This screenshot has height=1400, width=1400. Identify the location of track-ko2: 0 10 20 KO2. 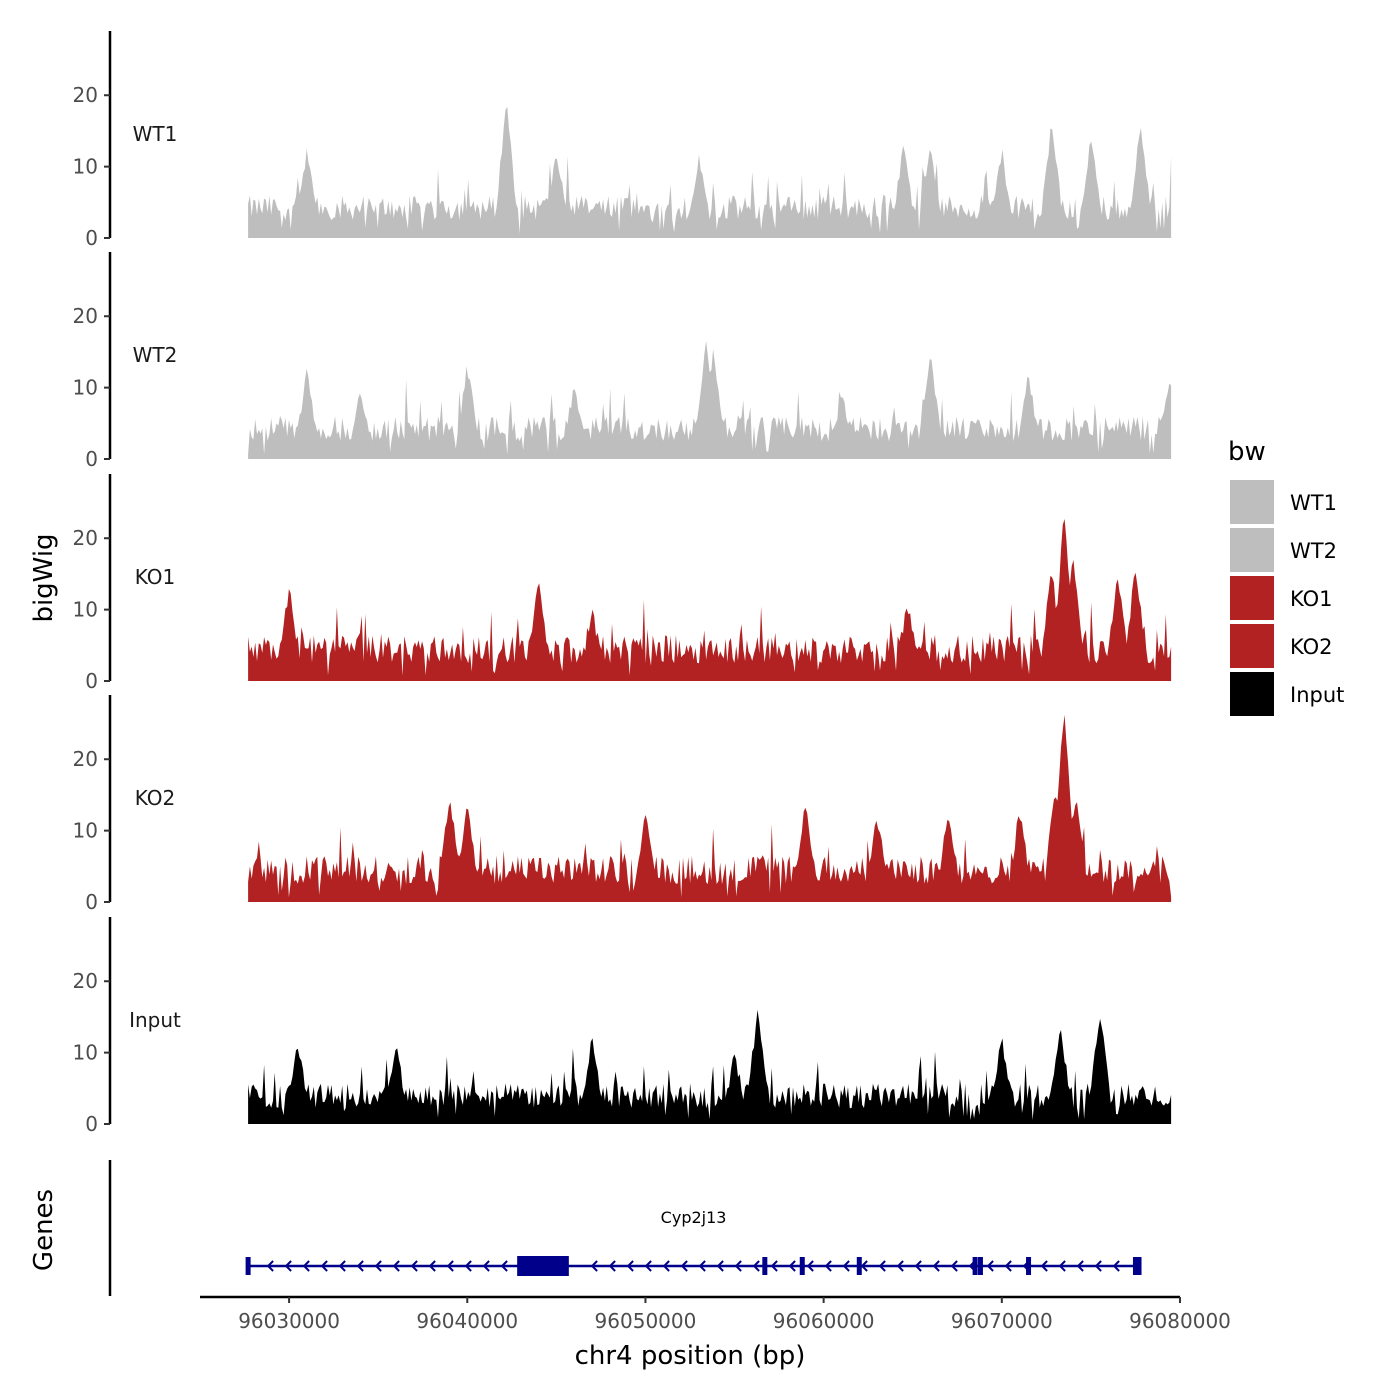
(622, 804).